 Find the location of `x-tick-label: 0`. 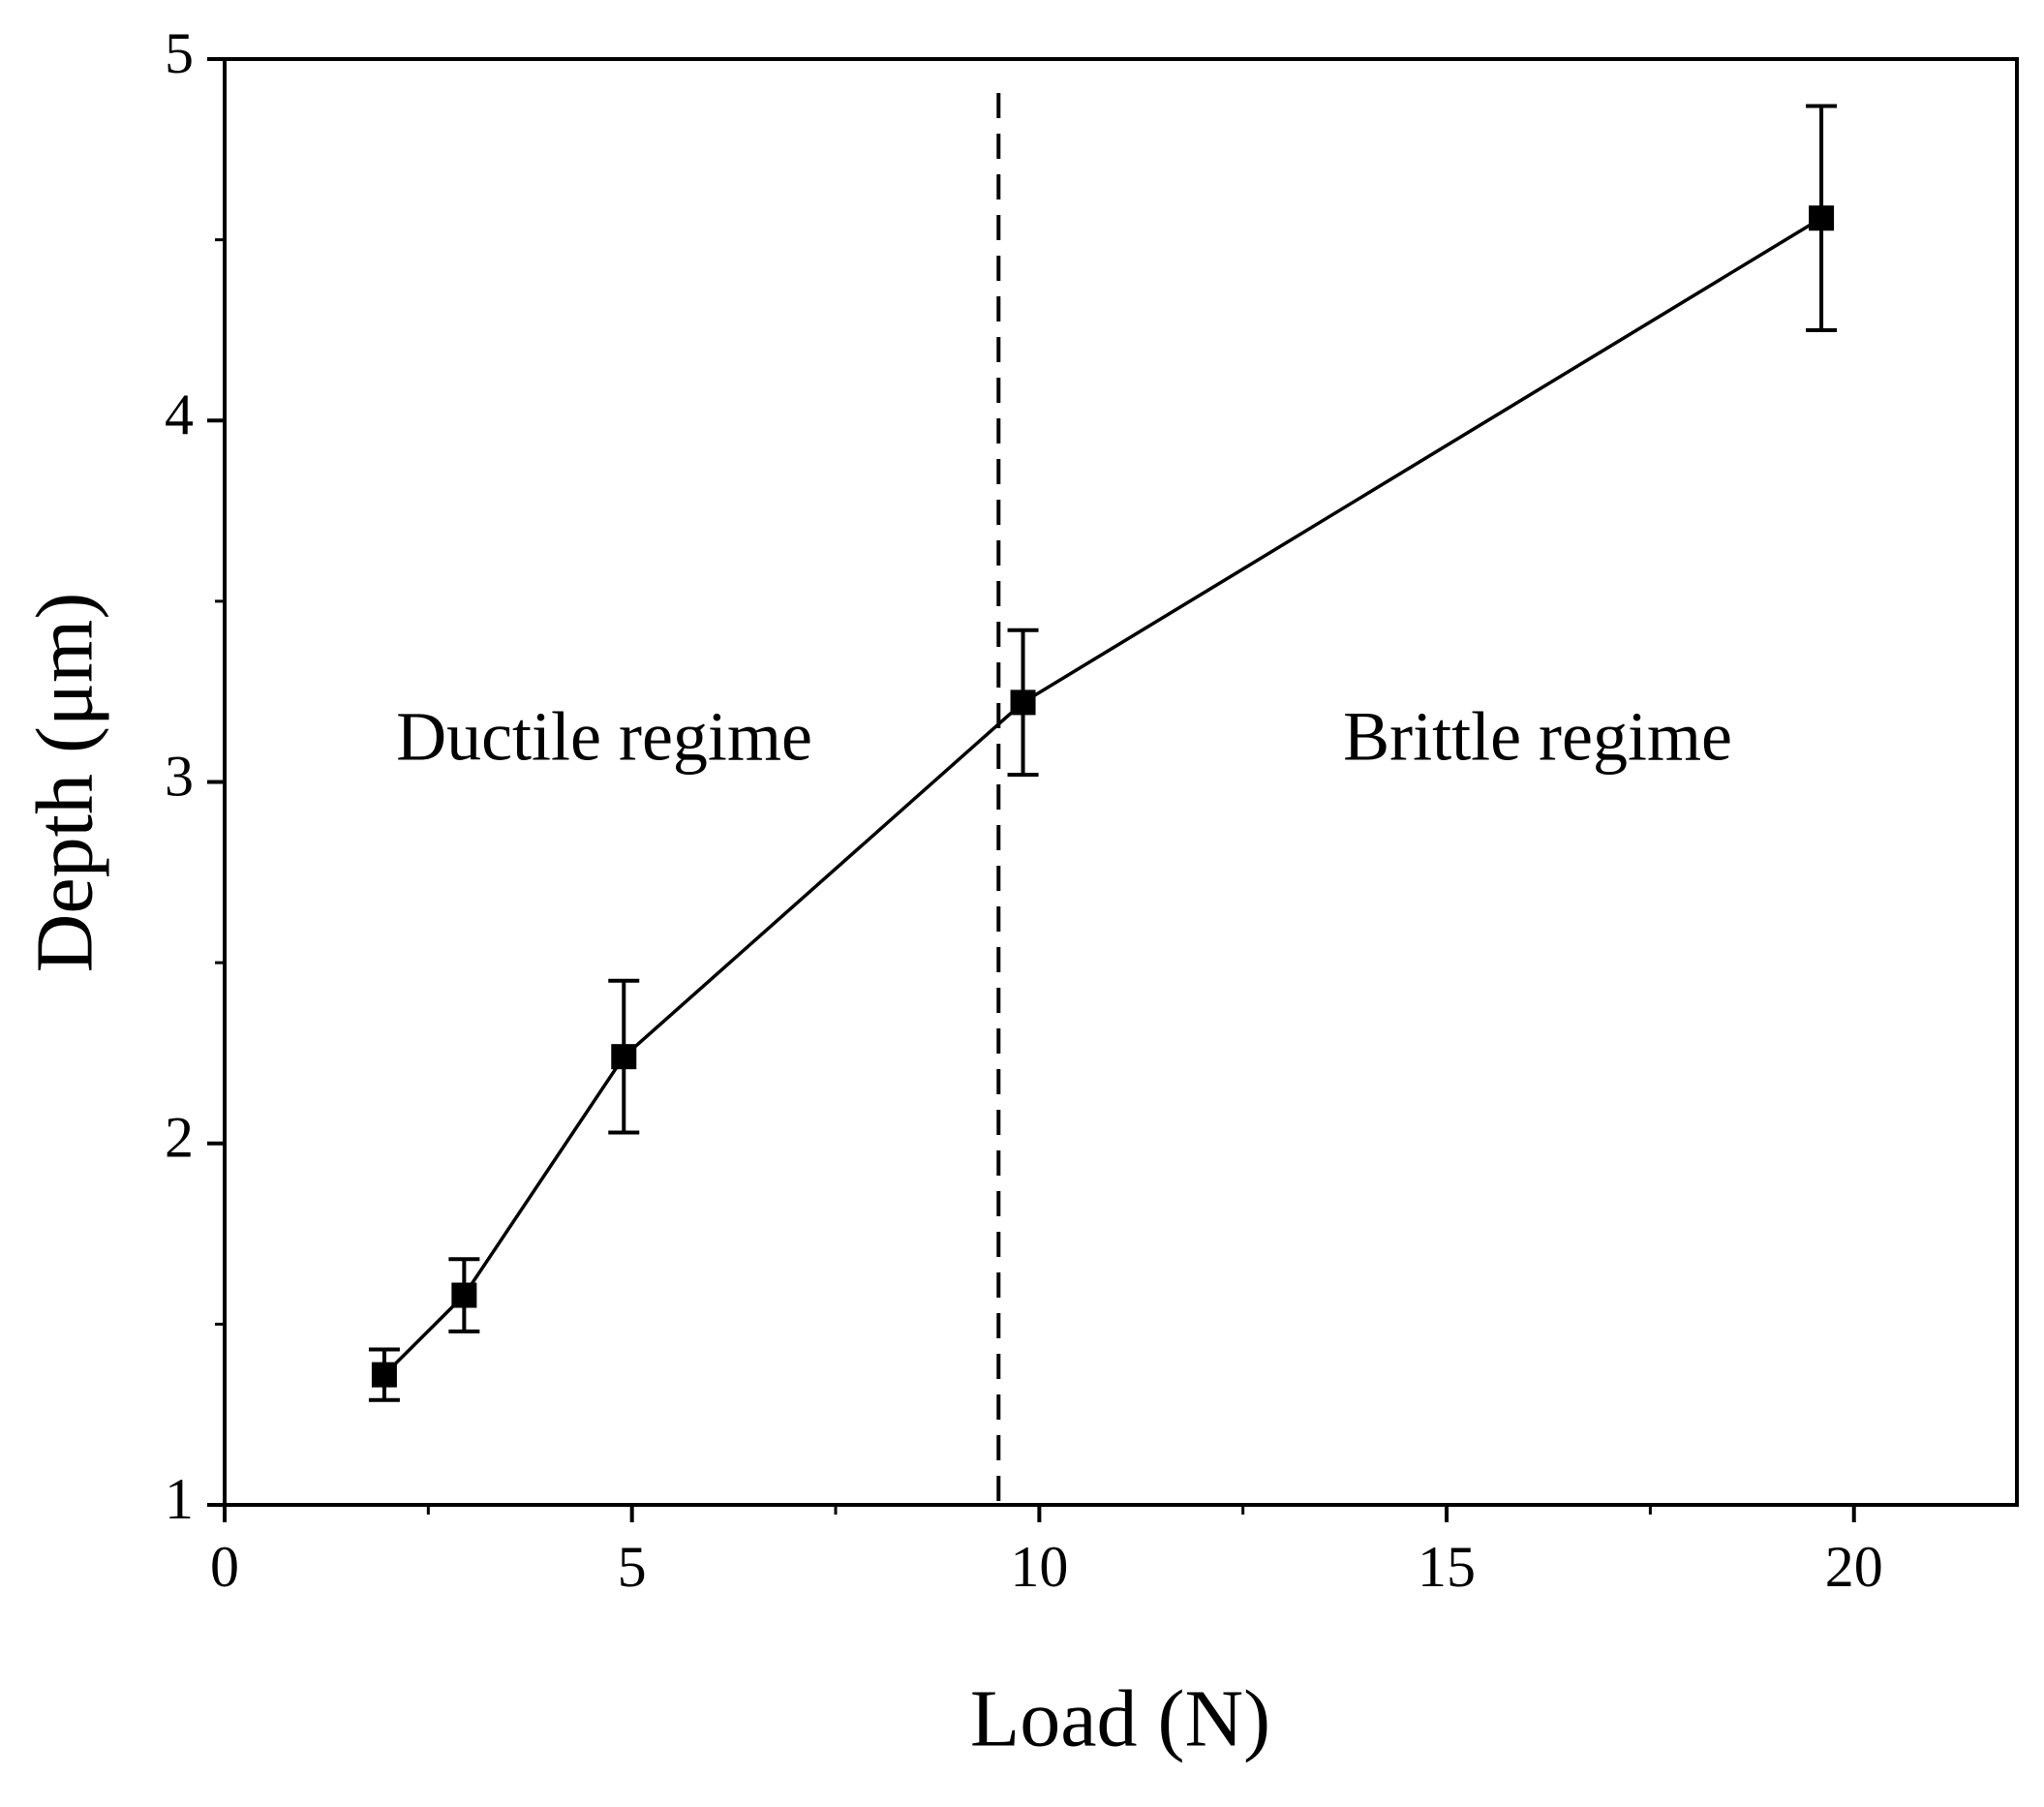

x-tick-label: 0 is located at coordinates (224, 1567).